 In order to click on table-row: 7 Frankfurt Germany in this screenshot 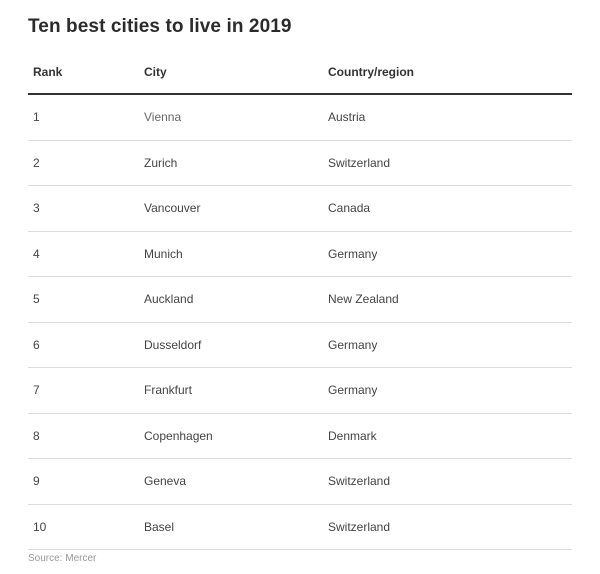, I will do `click(300, 391)`.